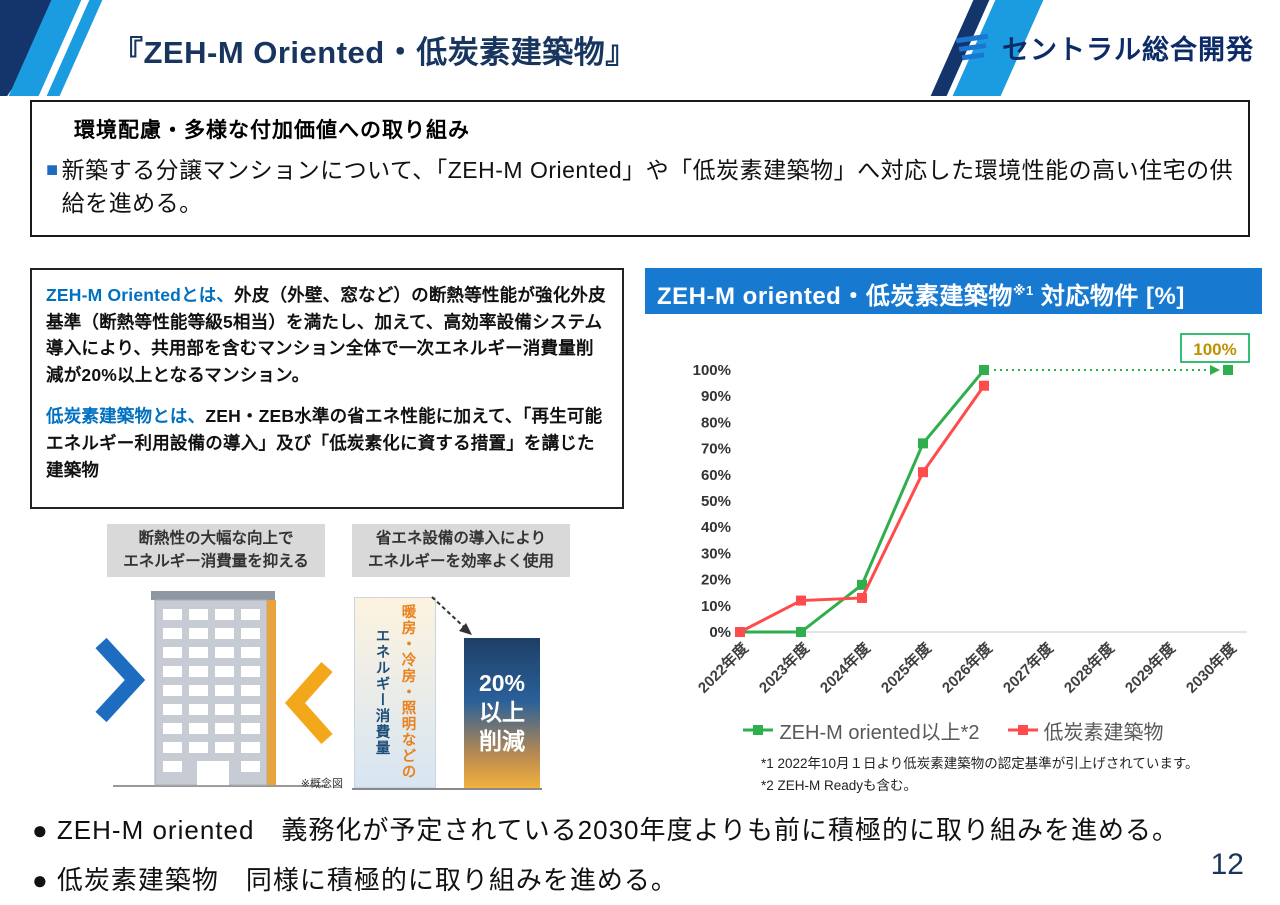 The width and height of the screenshot is (1280, 905). I want to click on figure-insulation: 断熱性の大幅な向上で エネルギー消費量を抑える ※概念図, so click(216, 663).